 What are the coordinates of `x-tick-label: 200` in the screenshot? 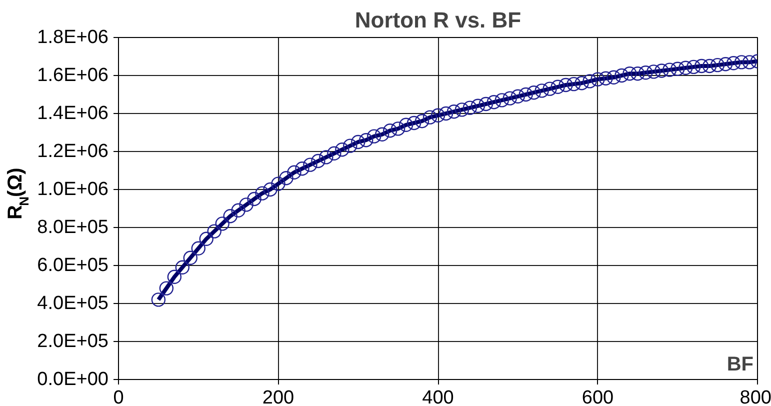 It's located at (278, 397).